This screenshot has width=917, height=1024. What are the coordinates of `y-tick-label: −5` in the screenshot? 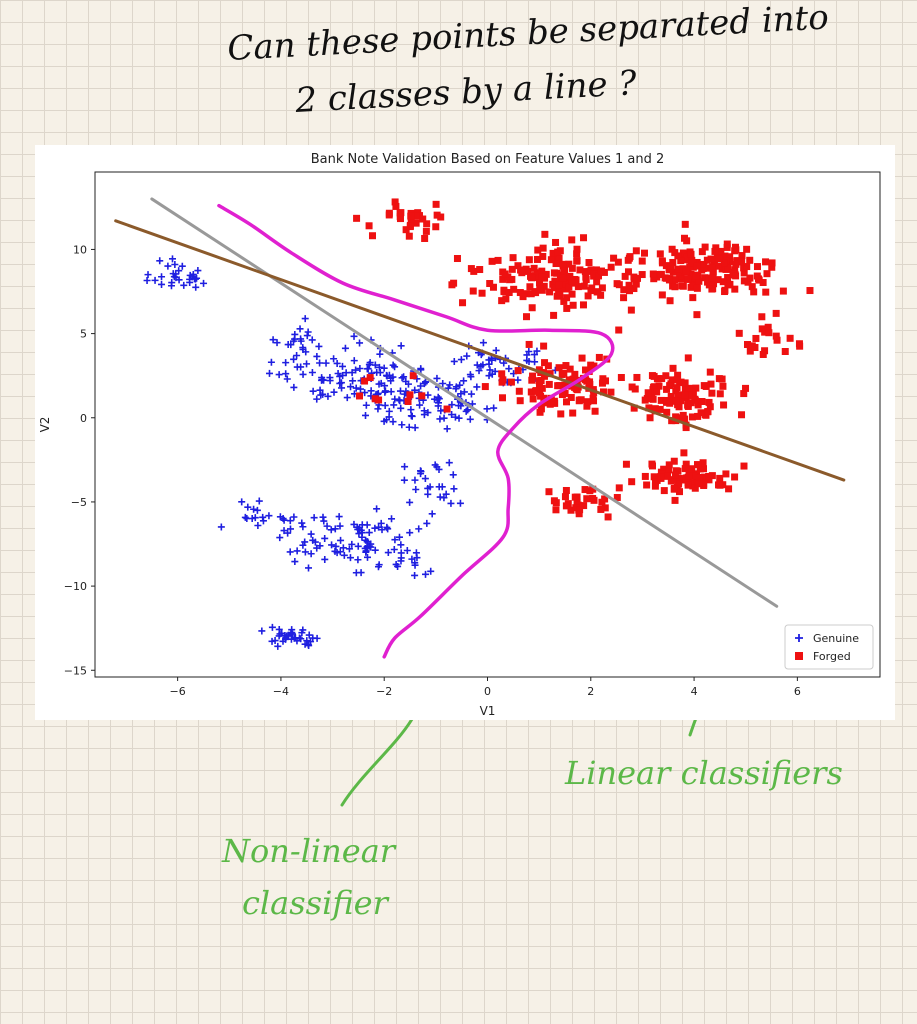 It's located at (79, 502).